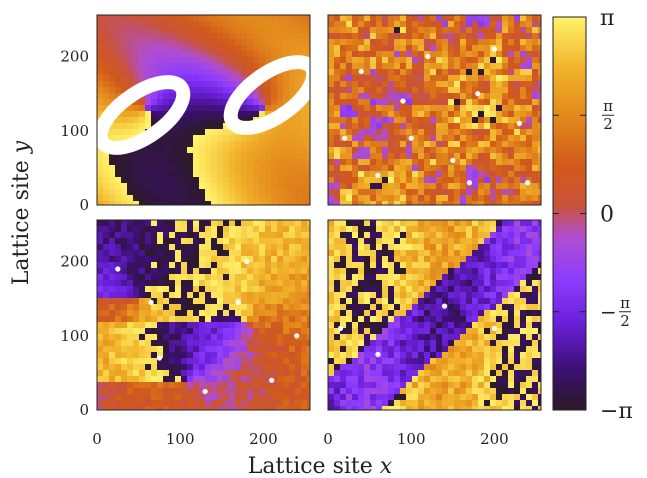 This screenshot has width=647, height=478. I want to click on y-tick-label: 200, so click(74, 262).